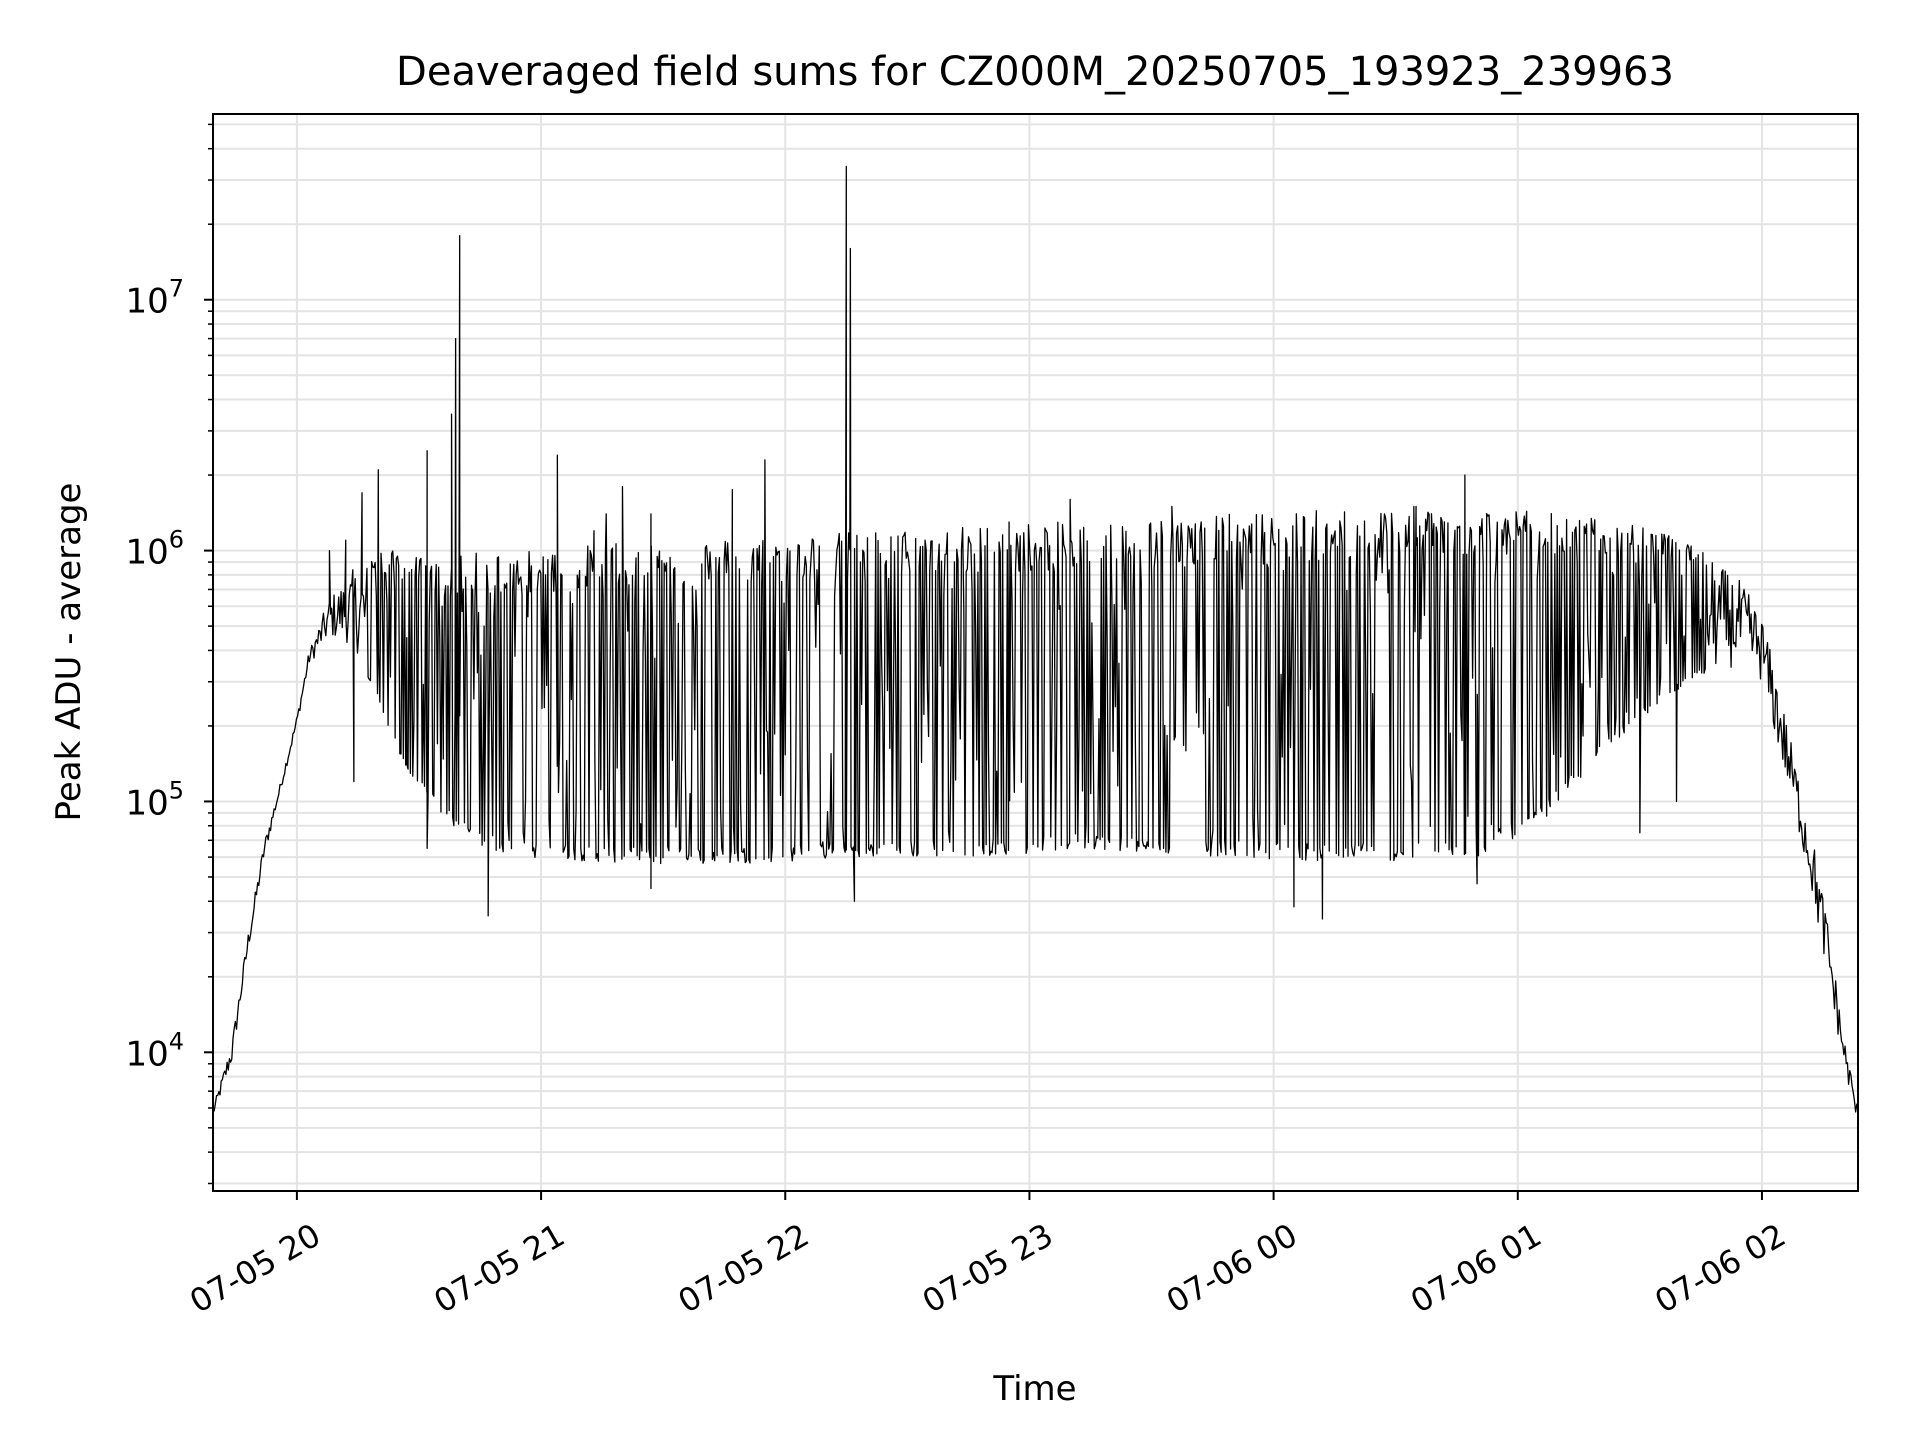 The width and height of the screenshot is (1920, 1444). What do you see at coordinates (1720, 1268) in the screenshot?
I see `x-tick-label: 07-06 02` at bounding box center [1720, 1268].